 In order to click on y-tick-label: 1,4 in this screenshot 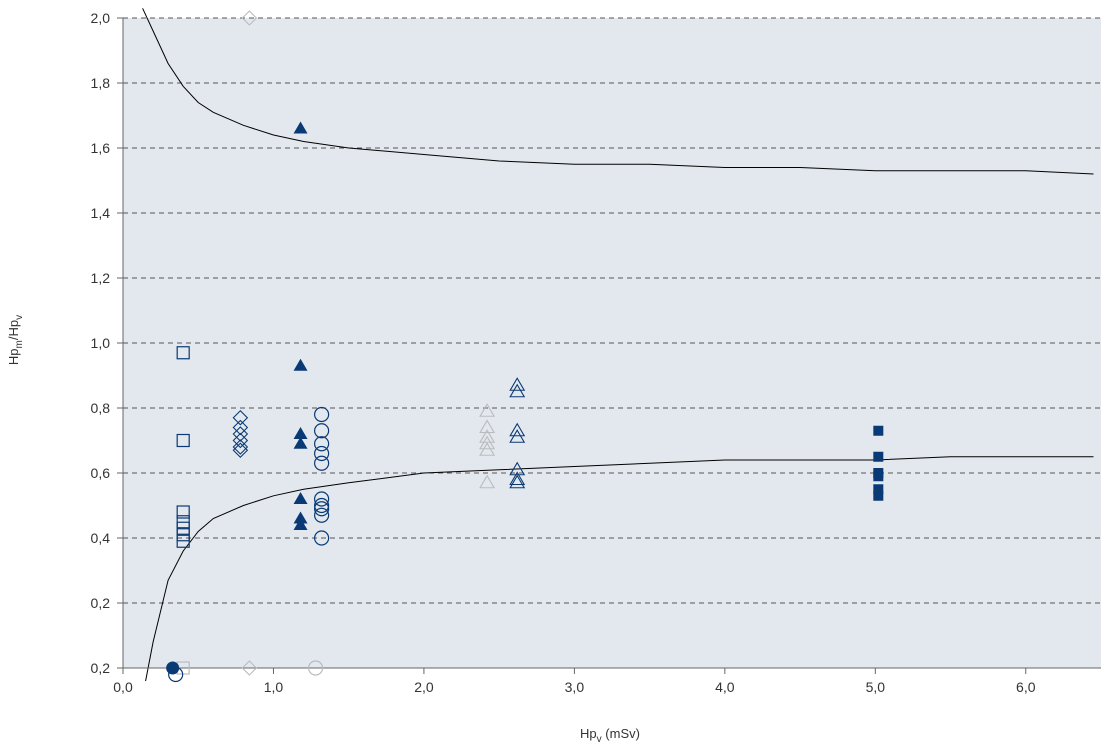, I will do `click(101, 213)`.